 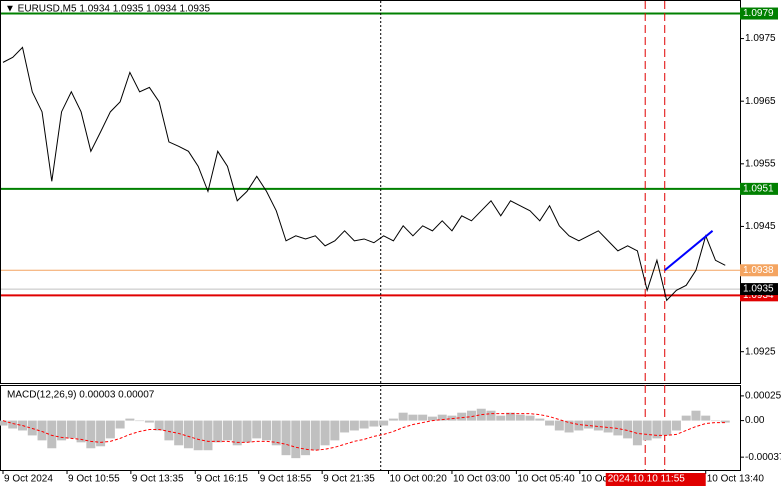 I want to click on macd-header: MACD(12,26,9) 0.00003 0.00007, so click(x=81, y=395).